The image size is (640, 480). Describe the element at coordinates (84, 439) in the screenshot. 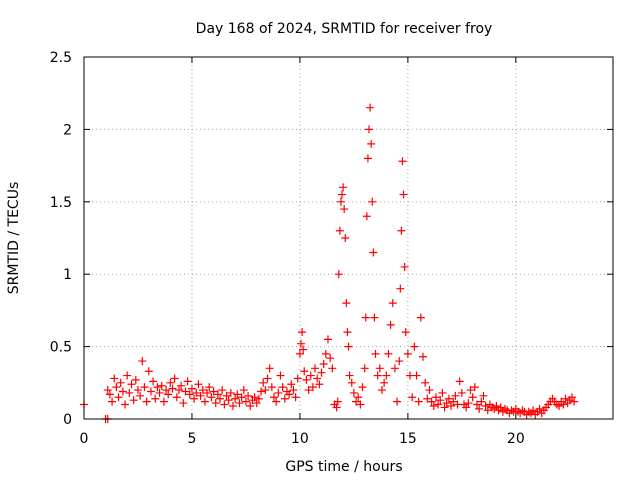

I see `x-tick-label: 0` at that location.